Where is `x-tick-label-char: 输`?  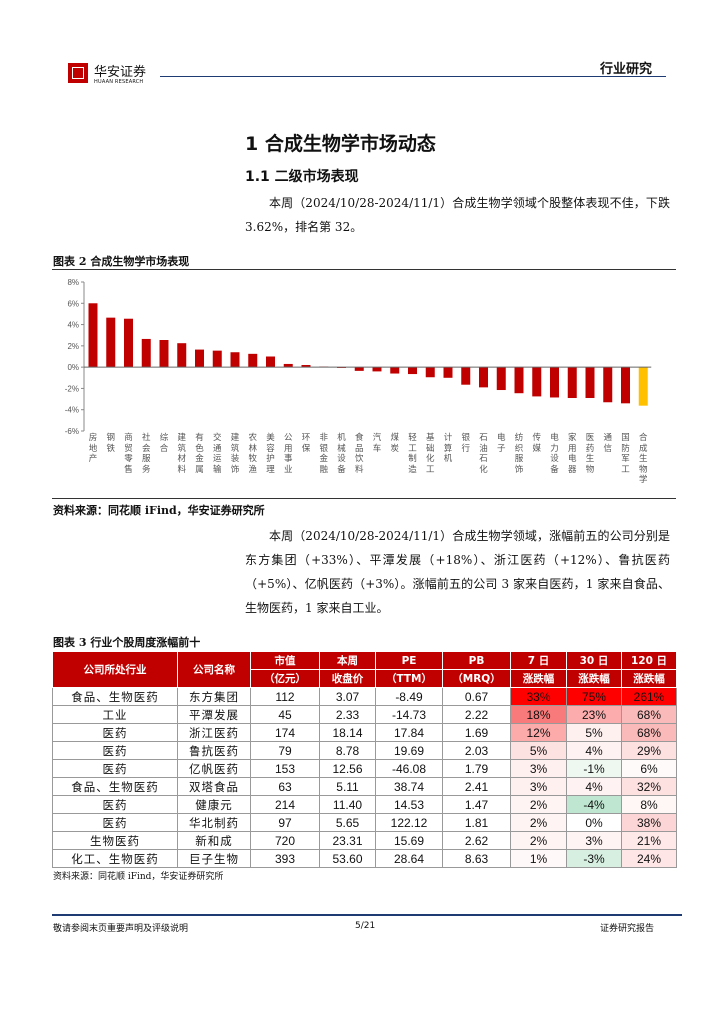
x-tick-label-char: 输 is located at coordinates (217, 469).